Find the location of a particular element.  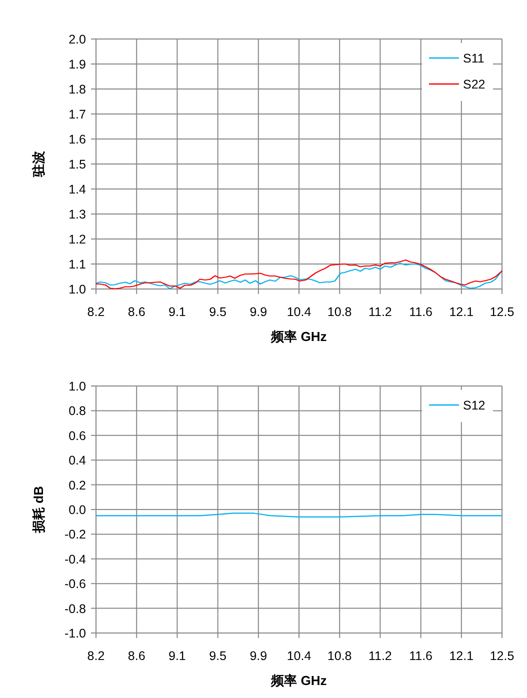

y-tick-label: 1.2 is located at coordinates (77, 239).